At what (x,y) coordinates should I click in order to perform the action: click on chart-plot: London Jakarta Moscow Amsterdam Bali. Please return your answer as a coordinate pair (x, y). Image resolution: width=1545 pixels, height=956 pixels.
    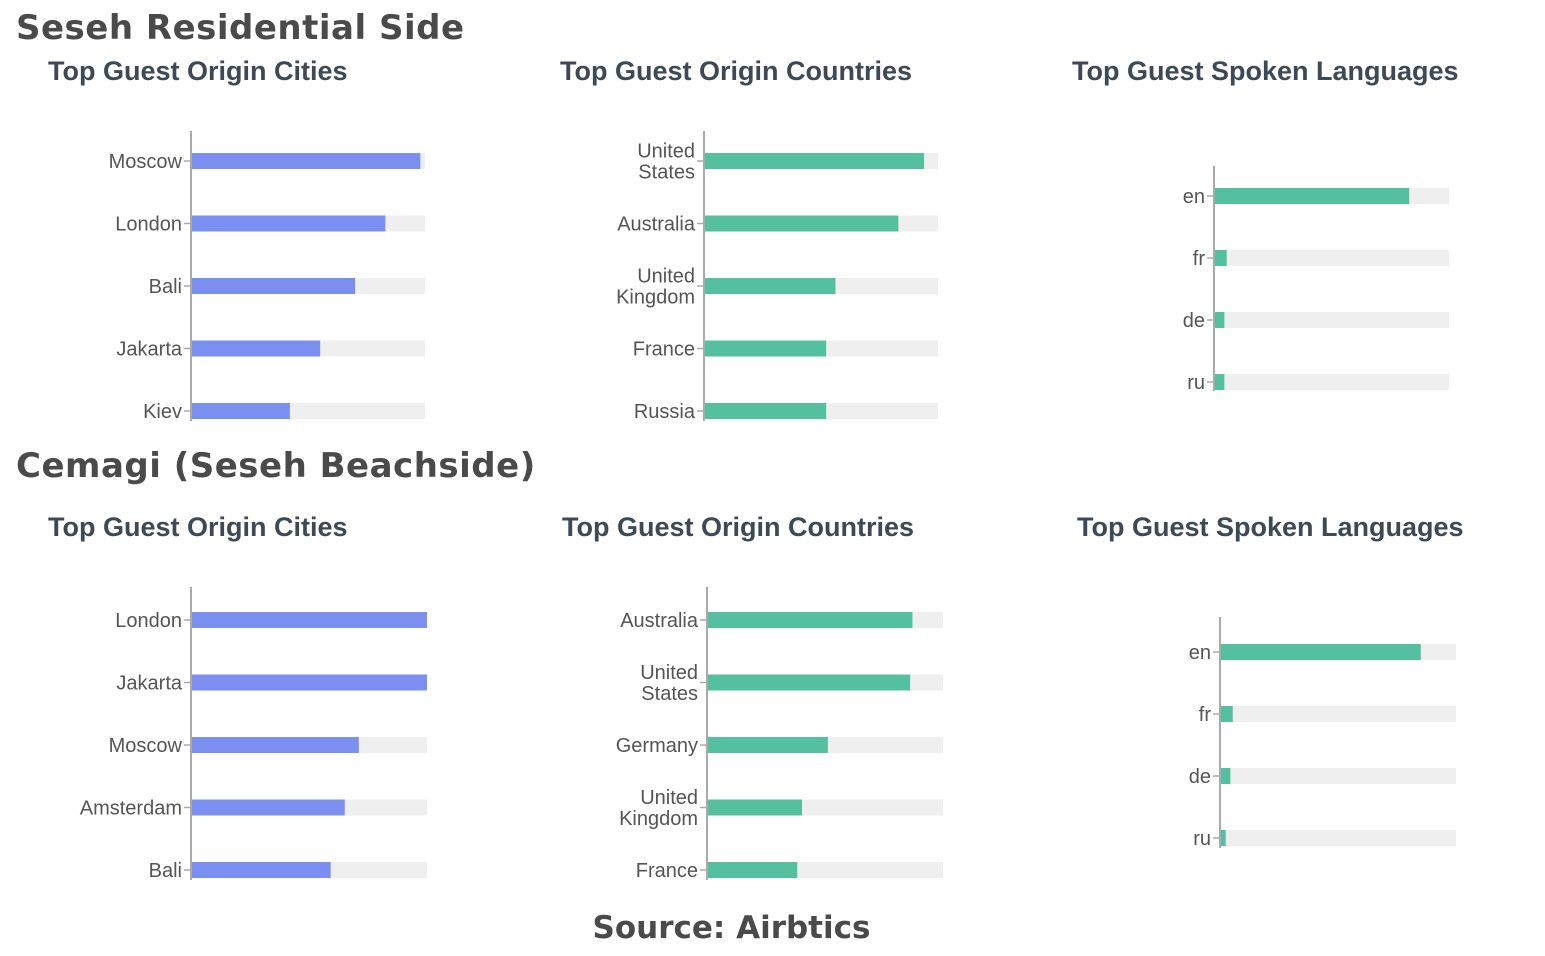
    Looking at the image, I should click on (253, 734).